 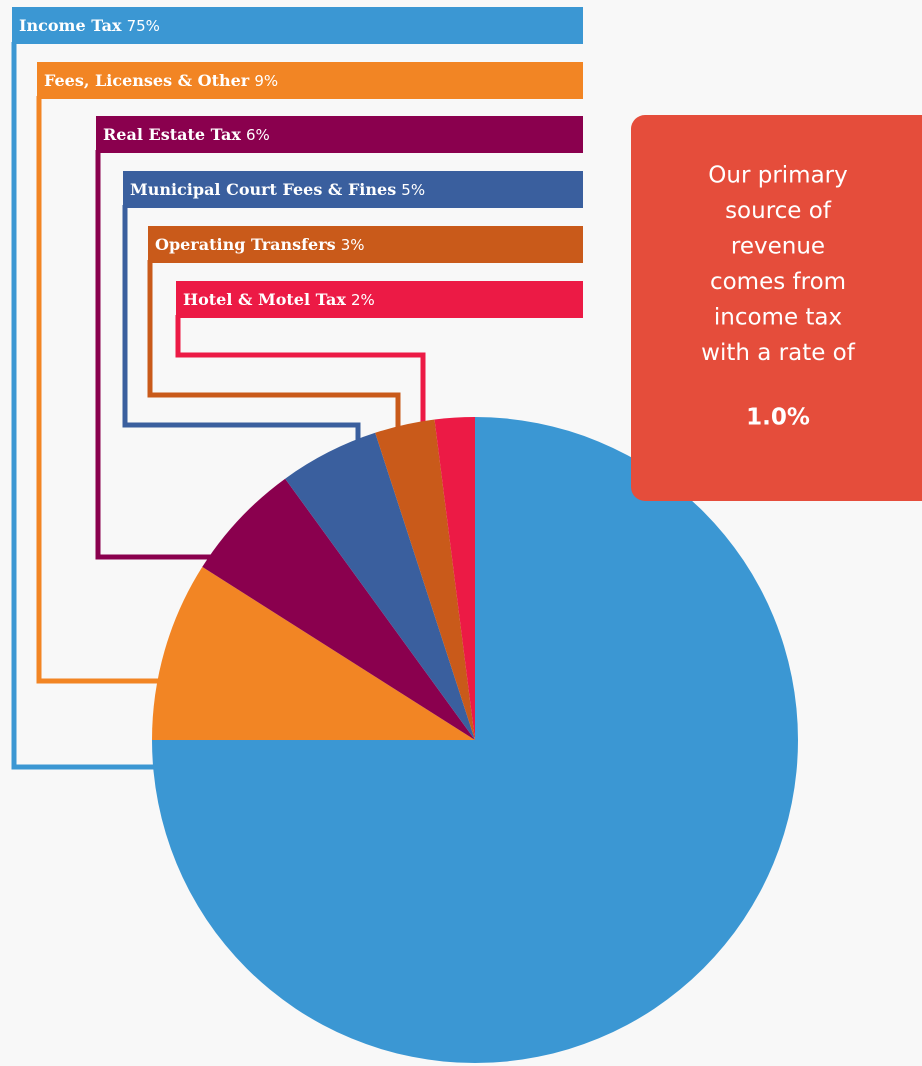 I want to click on slice-label: Income Tax 75%, so click(x=89, y=25).